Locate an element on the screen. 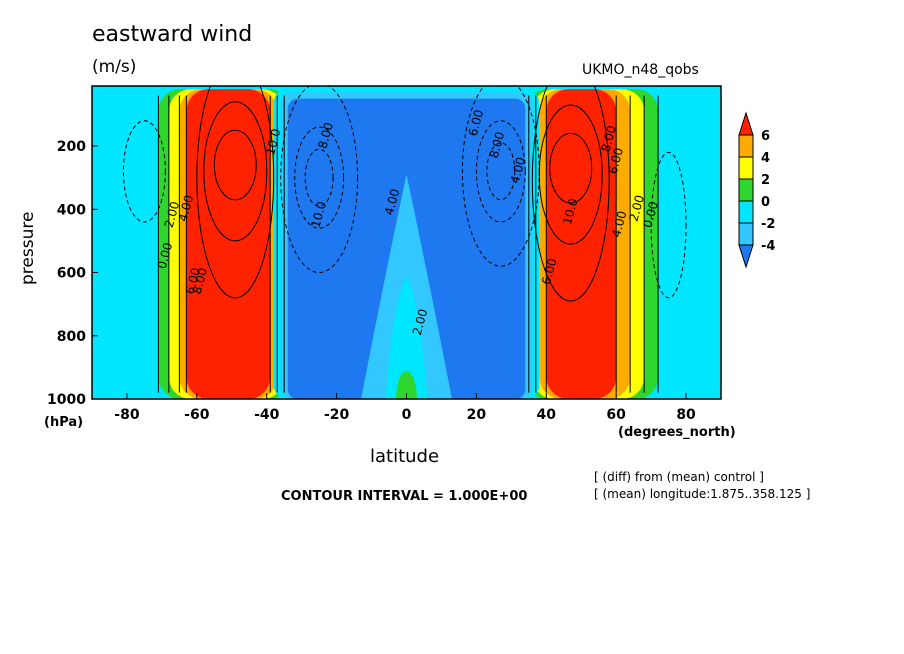 The width and height of the screenshot is (904, 654). colorbar-level-label: 4 is located at coordinates (765, 158).